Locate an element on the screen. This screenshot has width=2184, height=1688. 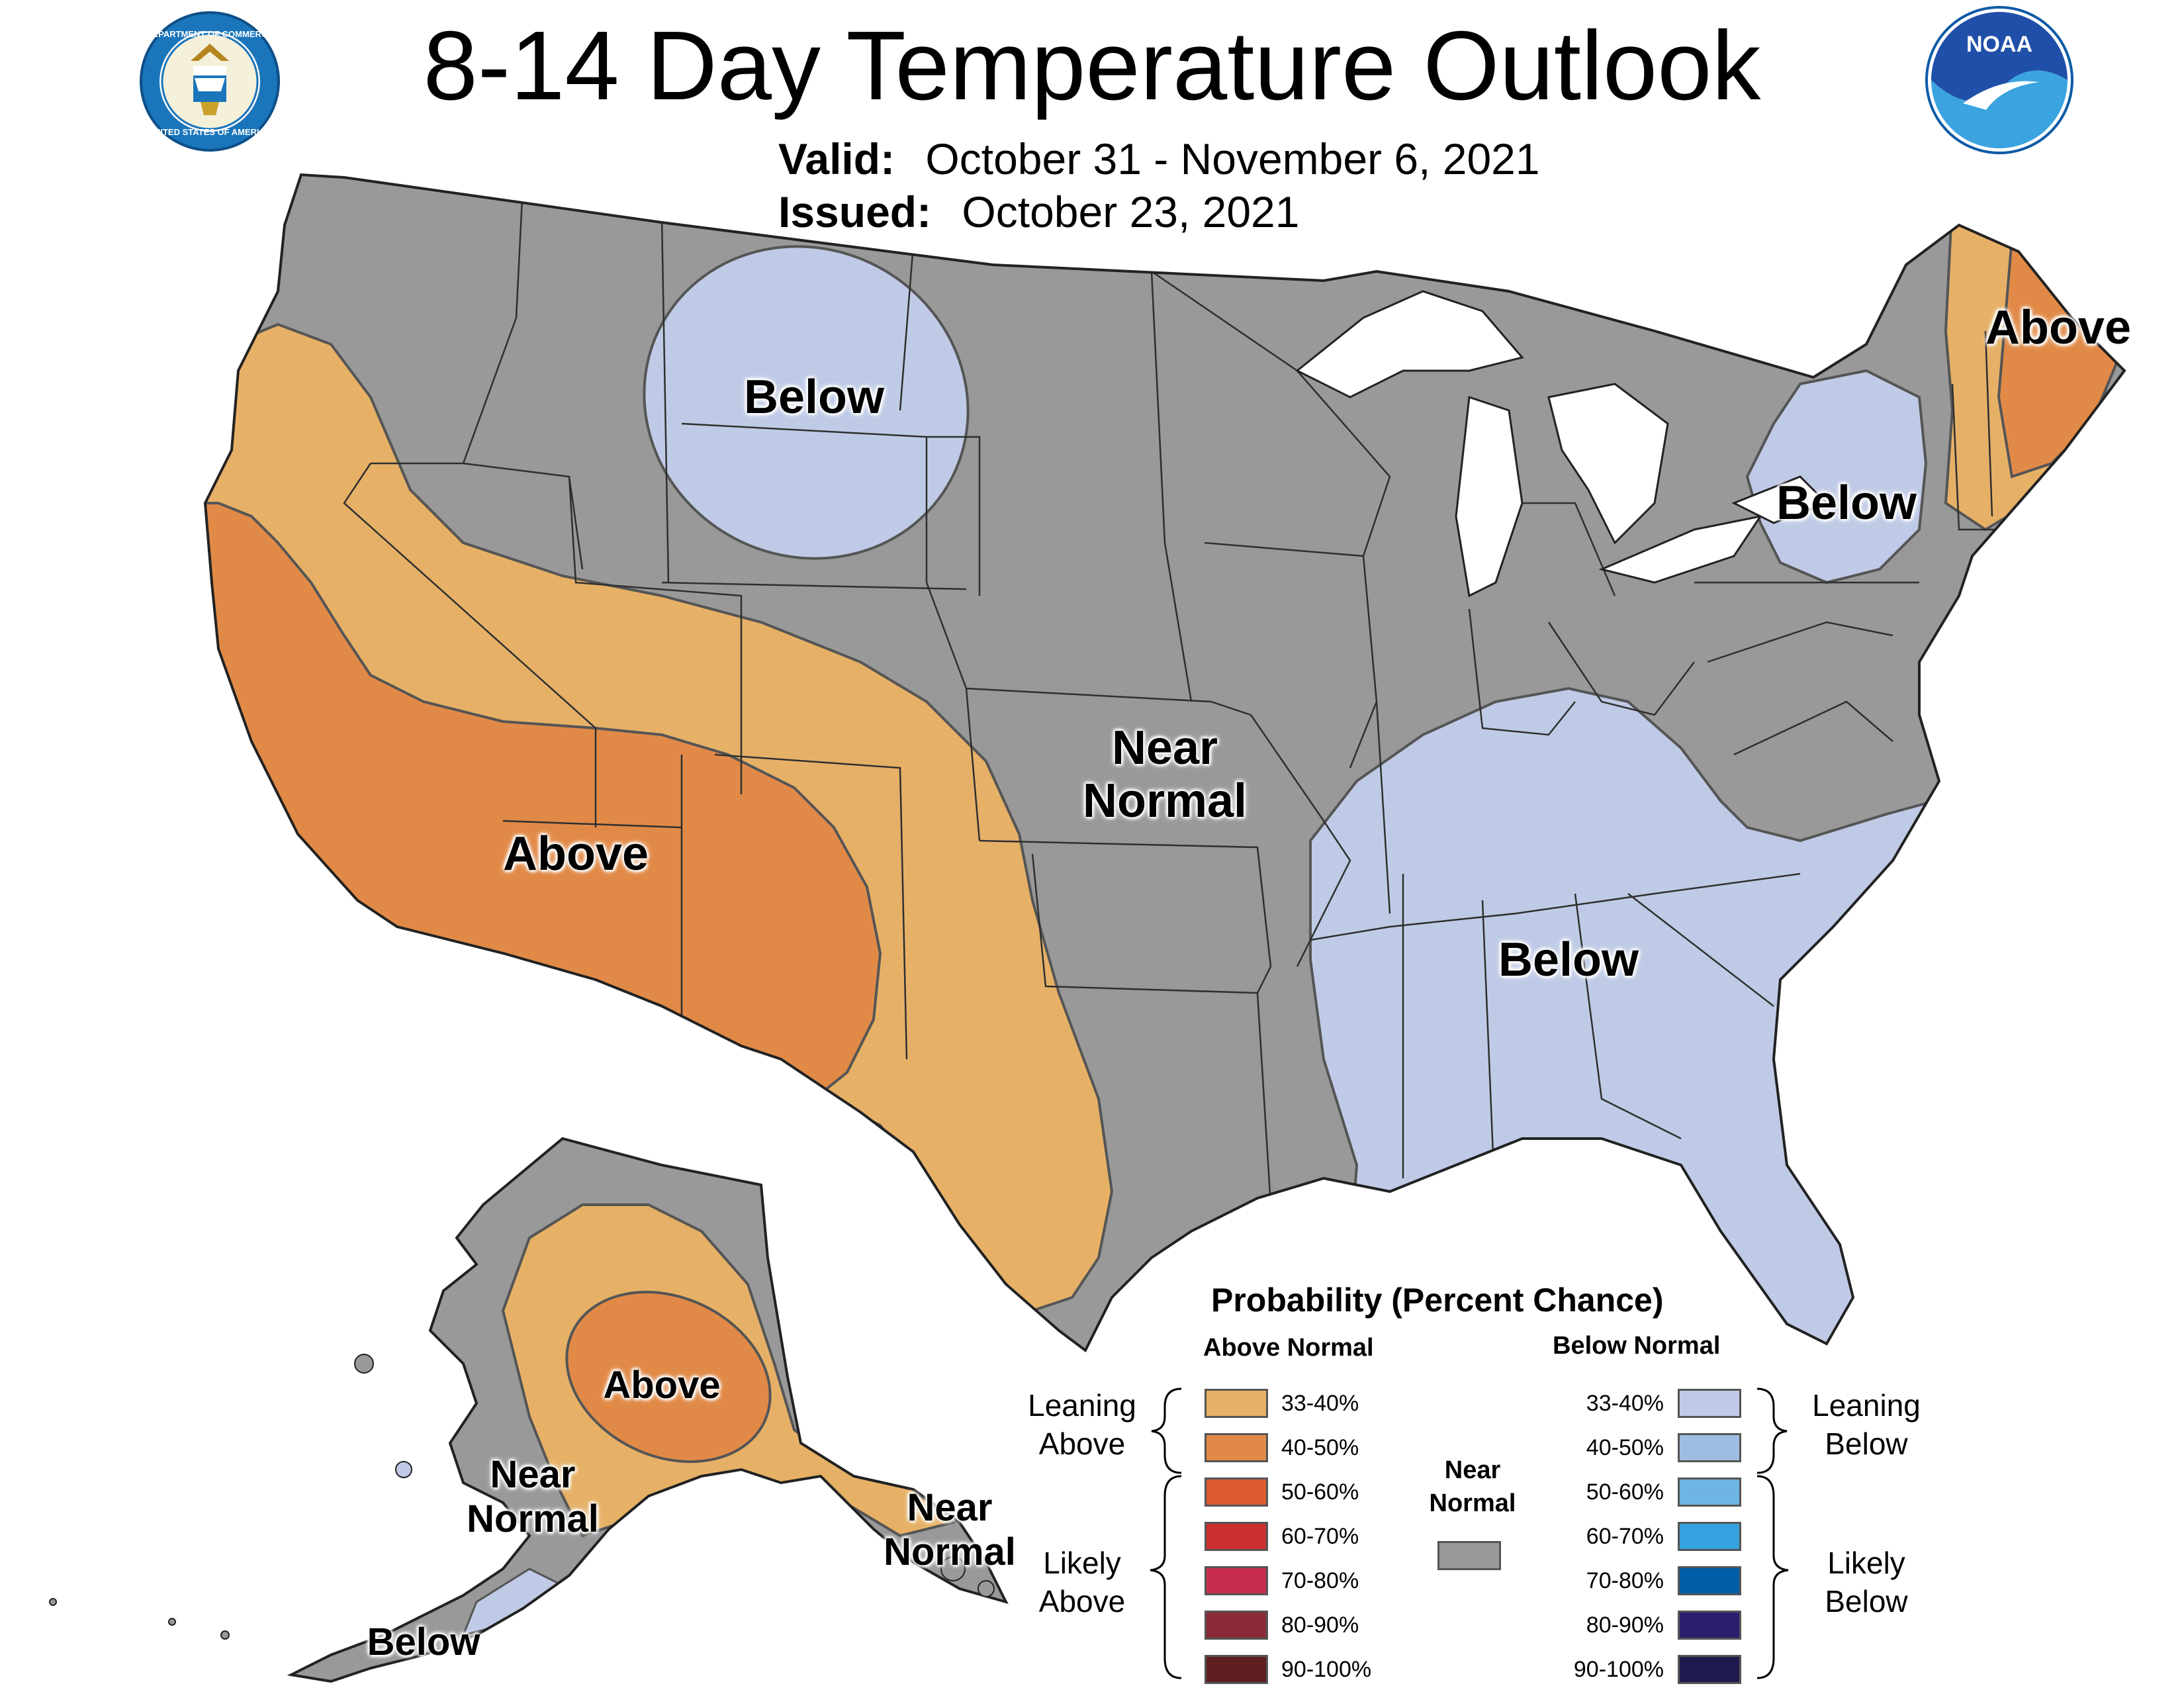
label-below-new-york: Below is located at coordinates (1846, 503).